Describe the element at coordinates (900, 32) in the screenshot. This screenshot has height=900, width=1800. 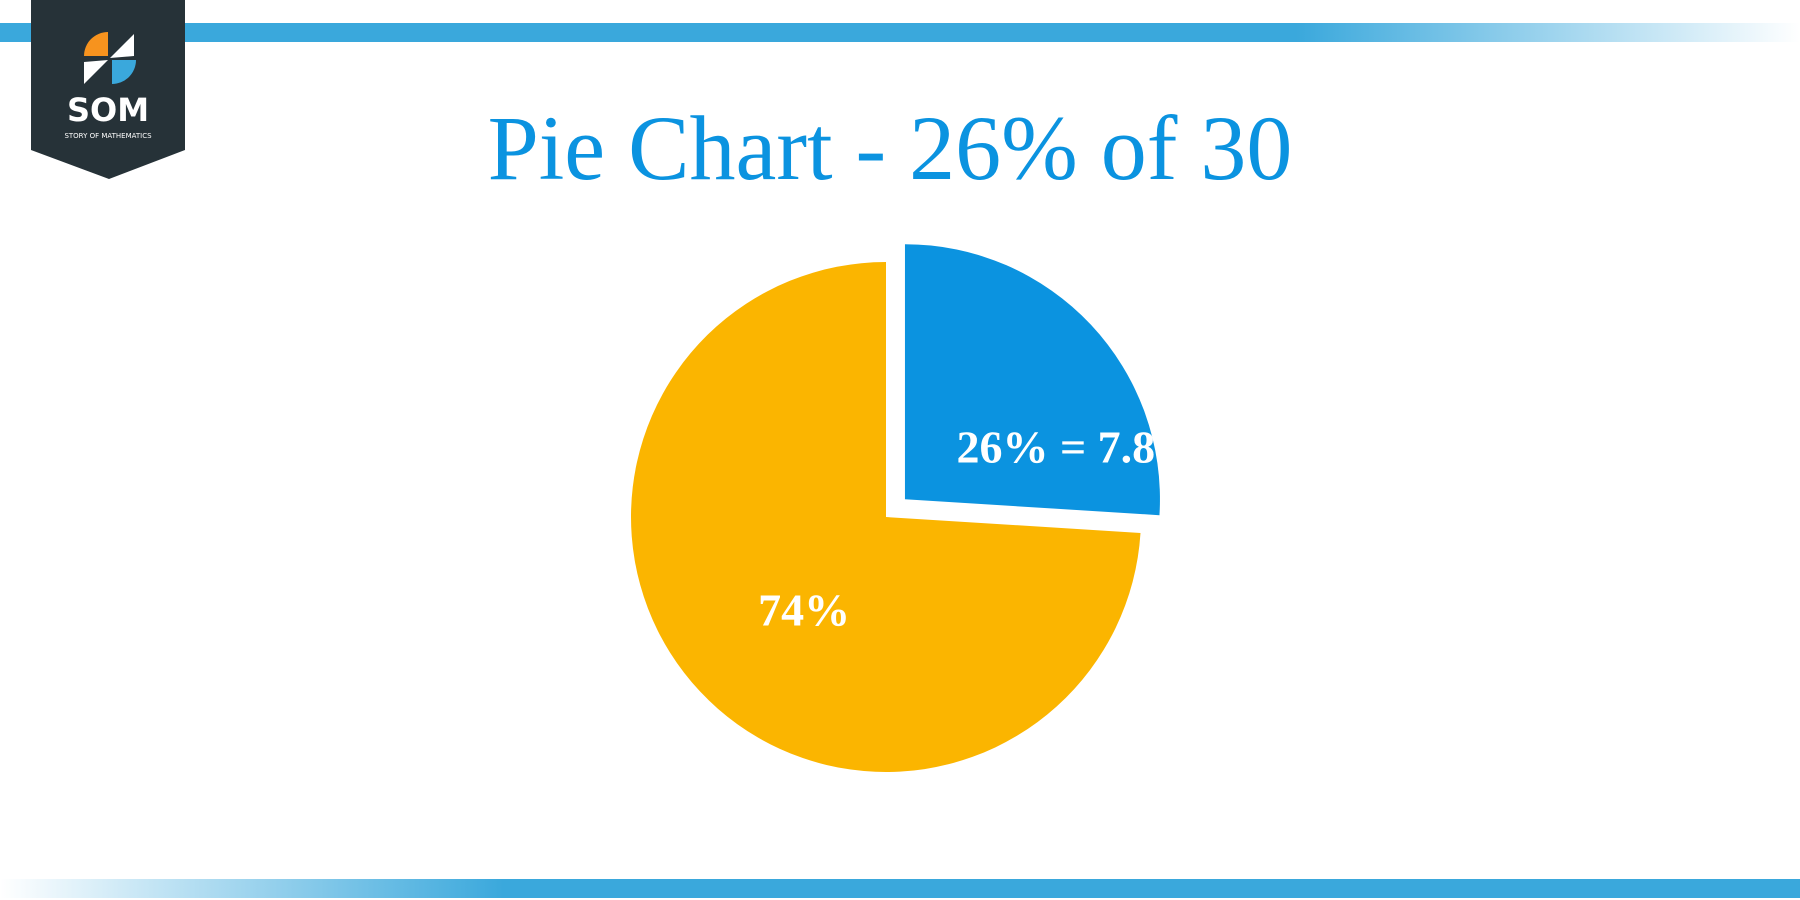
I see `top-bar` at that location.